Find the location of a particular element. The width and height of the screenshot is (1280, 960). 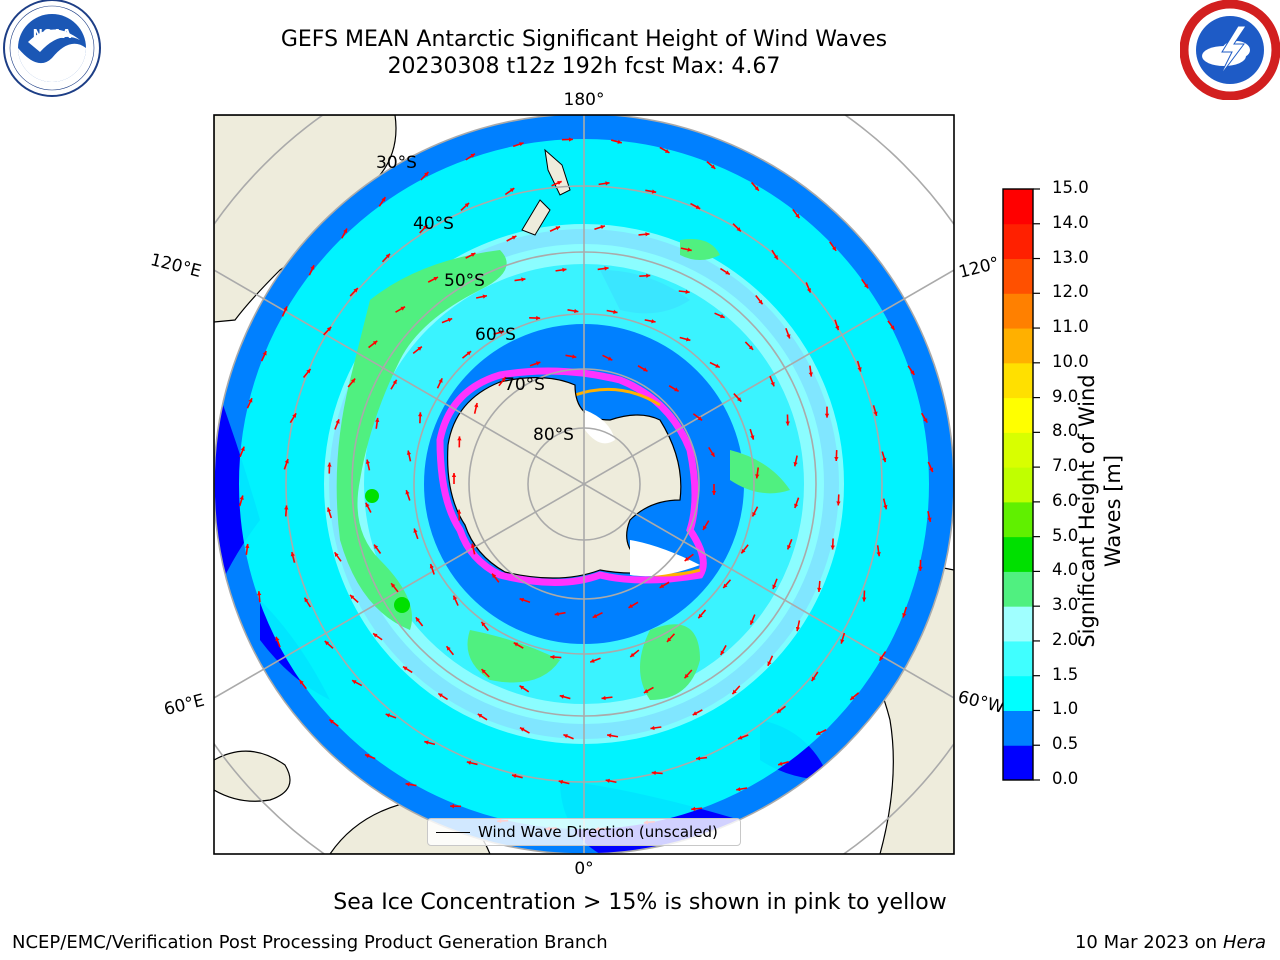

legend-line-sample is located at coordinates (453, 832).